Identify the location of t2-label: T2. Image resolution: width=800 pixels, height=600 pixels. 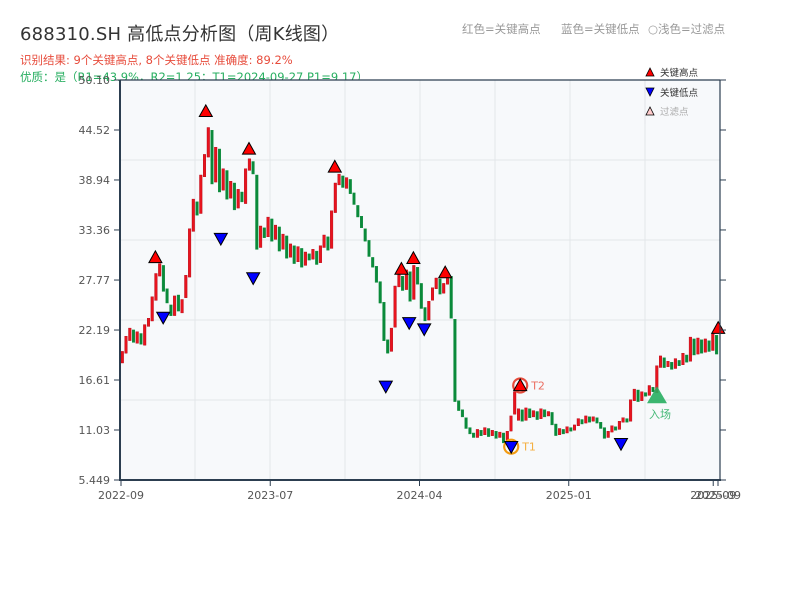
(537, 385).